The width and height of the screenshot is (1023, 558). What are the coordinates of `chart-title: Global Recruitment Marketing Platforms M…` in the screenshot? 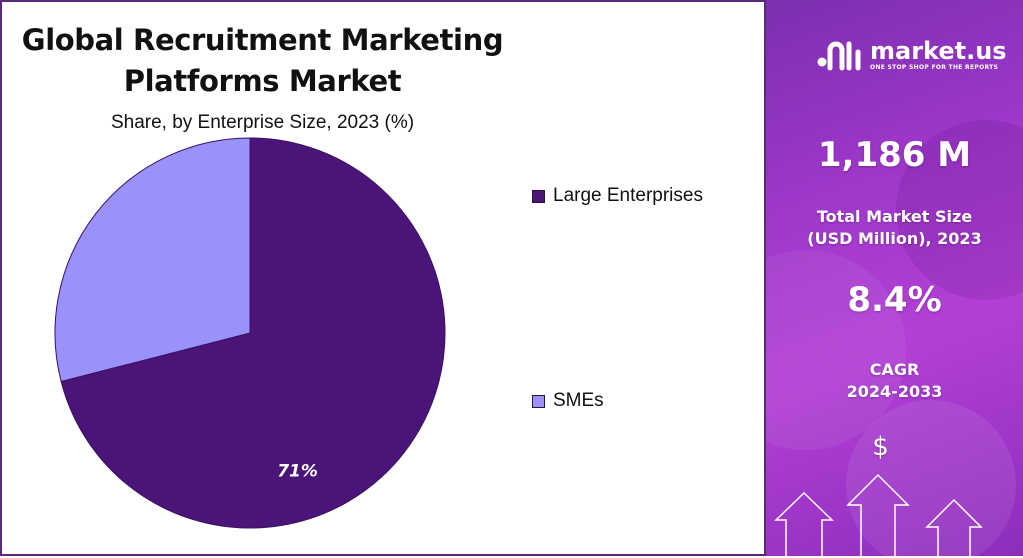 It's located at (262, 60).